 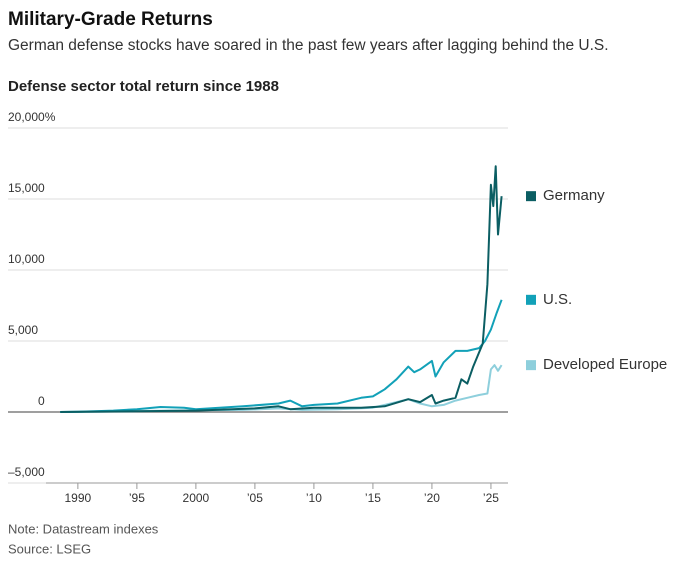 I want to click on x-tick-label: ’10, so click(x=314, y=498).